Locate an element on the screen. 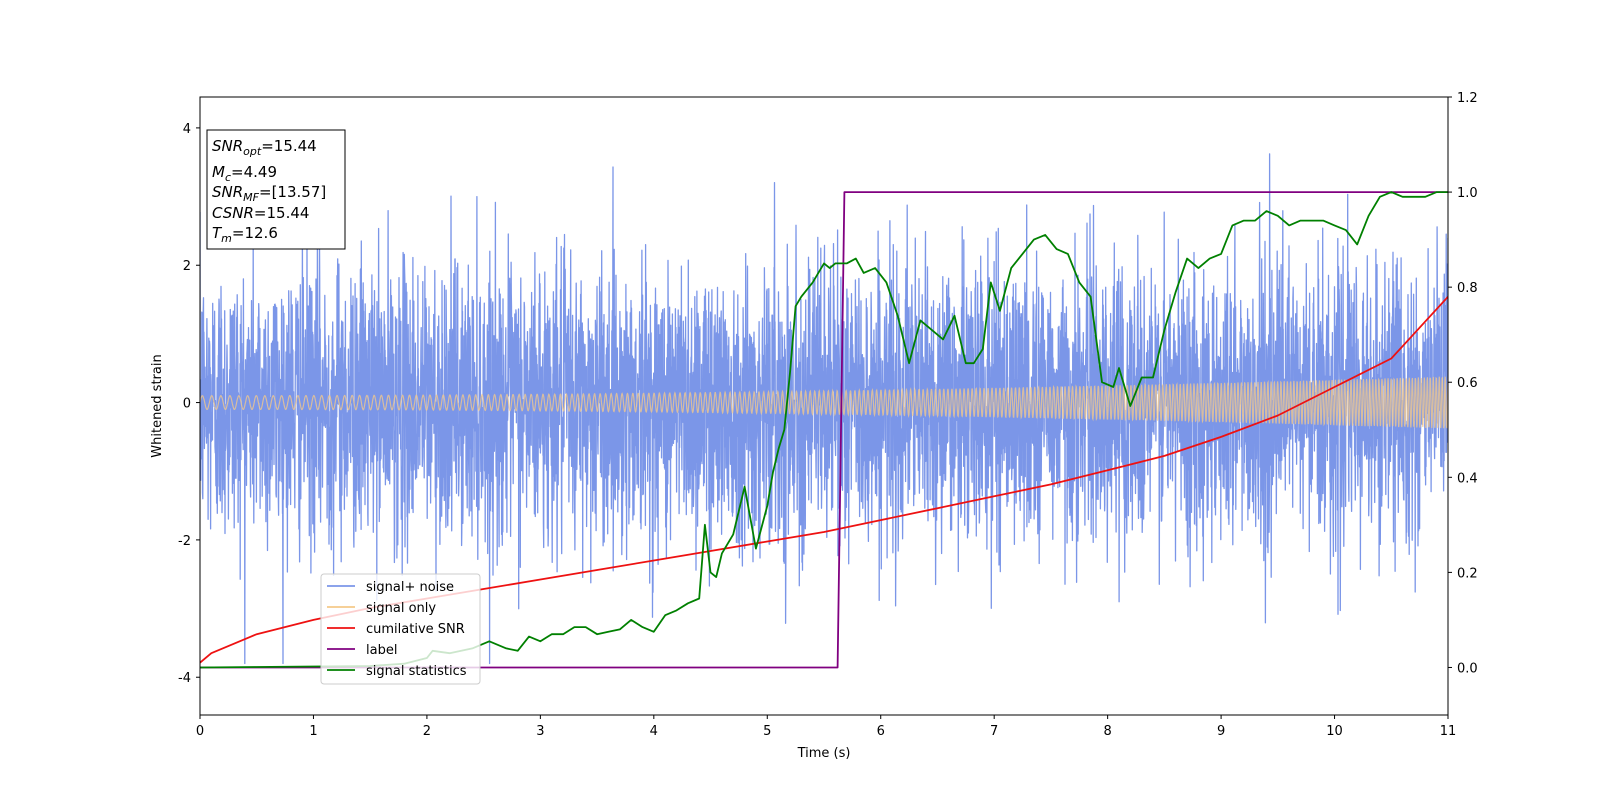  legend-label-2: cumilative SNR is located at coordinates (415, 629).